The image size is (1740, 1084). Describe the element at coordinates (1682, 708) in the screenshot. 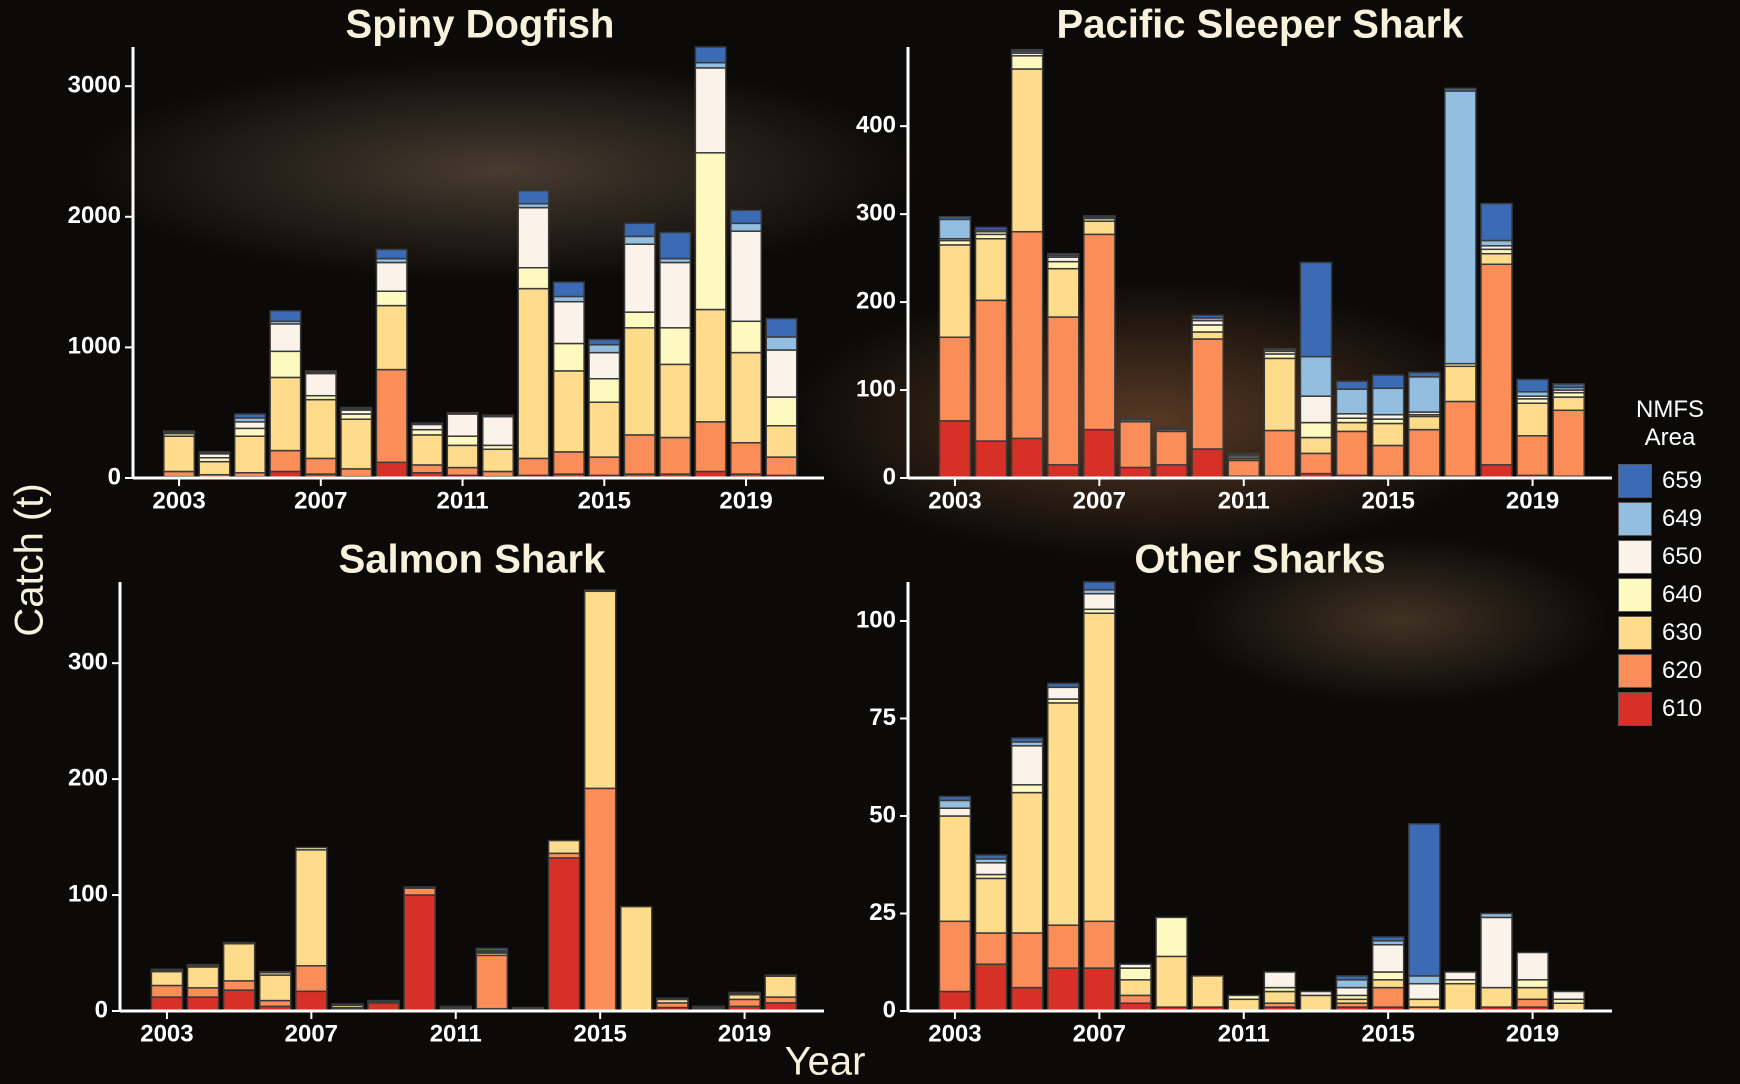

I see `legend-label: 610` at that location.